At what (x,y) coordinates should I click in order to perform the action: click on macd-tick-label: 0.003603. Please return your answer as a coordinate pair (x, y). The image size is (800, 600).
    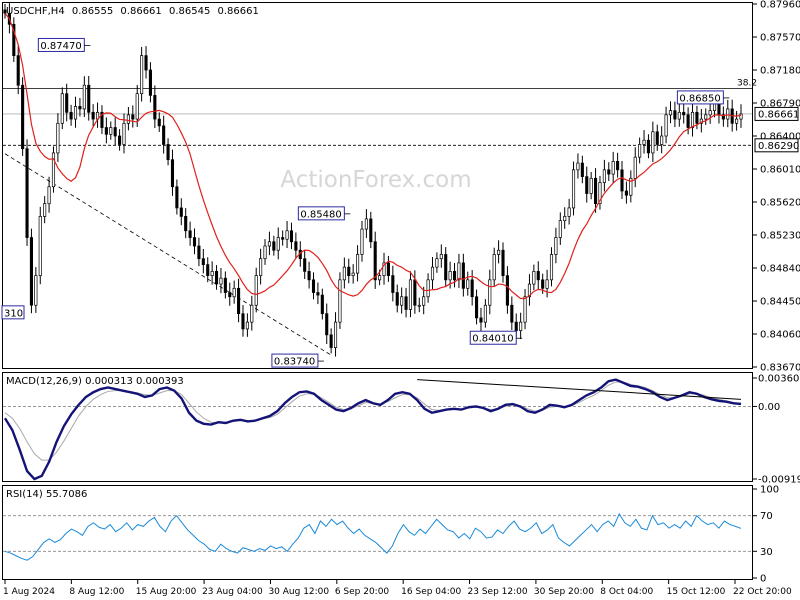
    Looking at the image, I should click on (779, 379).